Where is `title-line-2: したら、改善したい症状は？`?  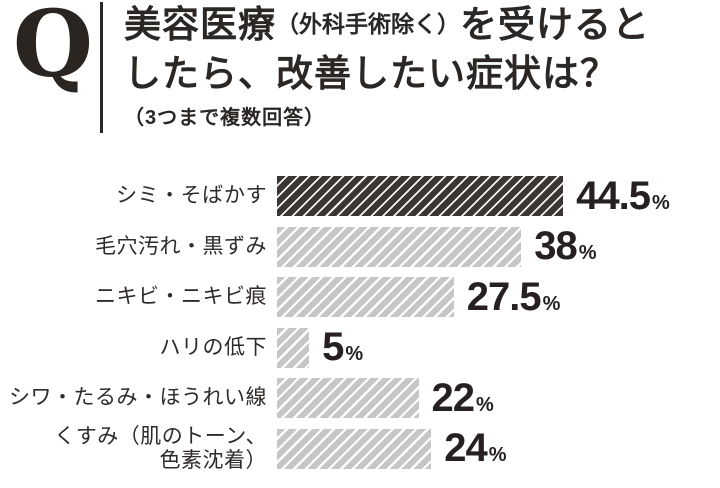
title-line-2: したら、改善したい症状は？ is located at coordinates (371, 73).